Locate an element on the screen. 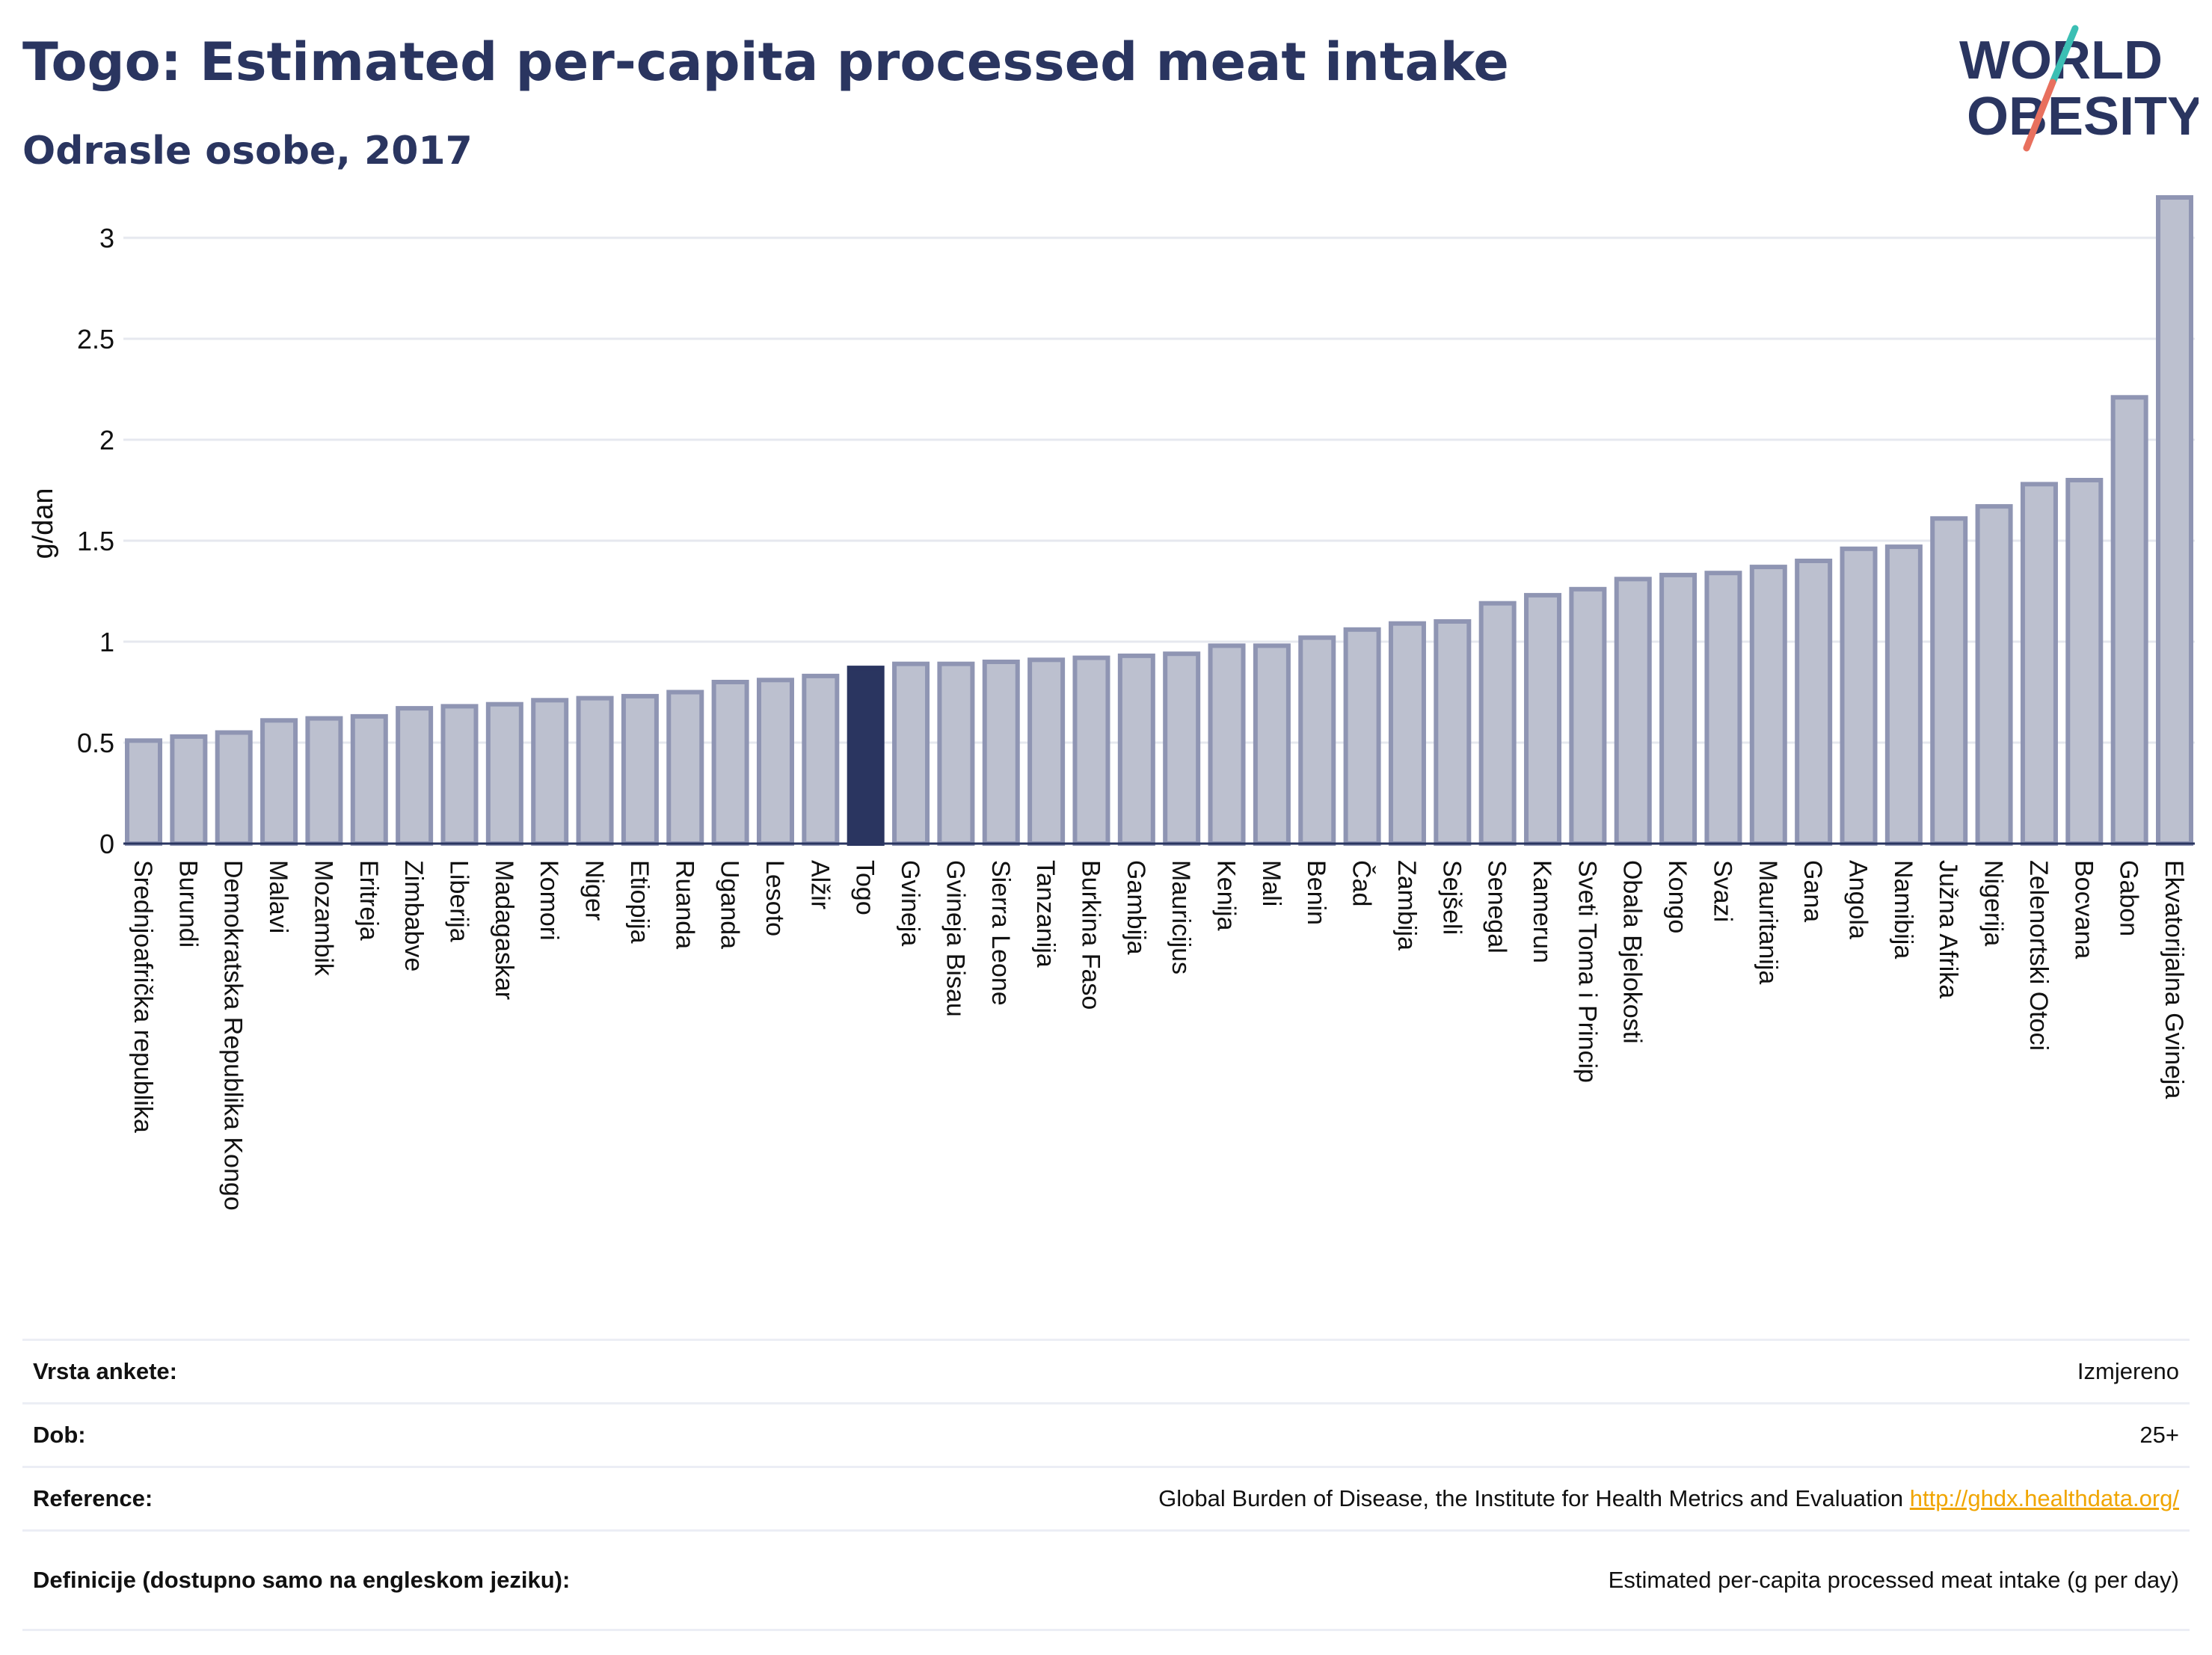 Image resolution: width=2212 pixels, height=1655 pixels. info-table-bottom-border is located at coordinates (1106, 1630).